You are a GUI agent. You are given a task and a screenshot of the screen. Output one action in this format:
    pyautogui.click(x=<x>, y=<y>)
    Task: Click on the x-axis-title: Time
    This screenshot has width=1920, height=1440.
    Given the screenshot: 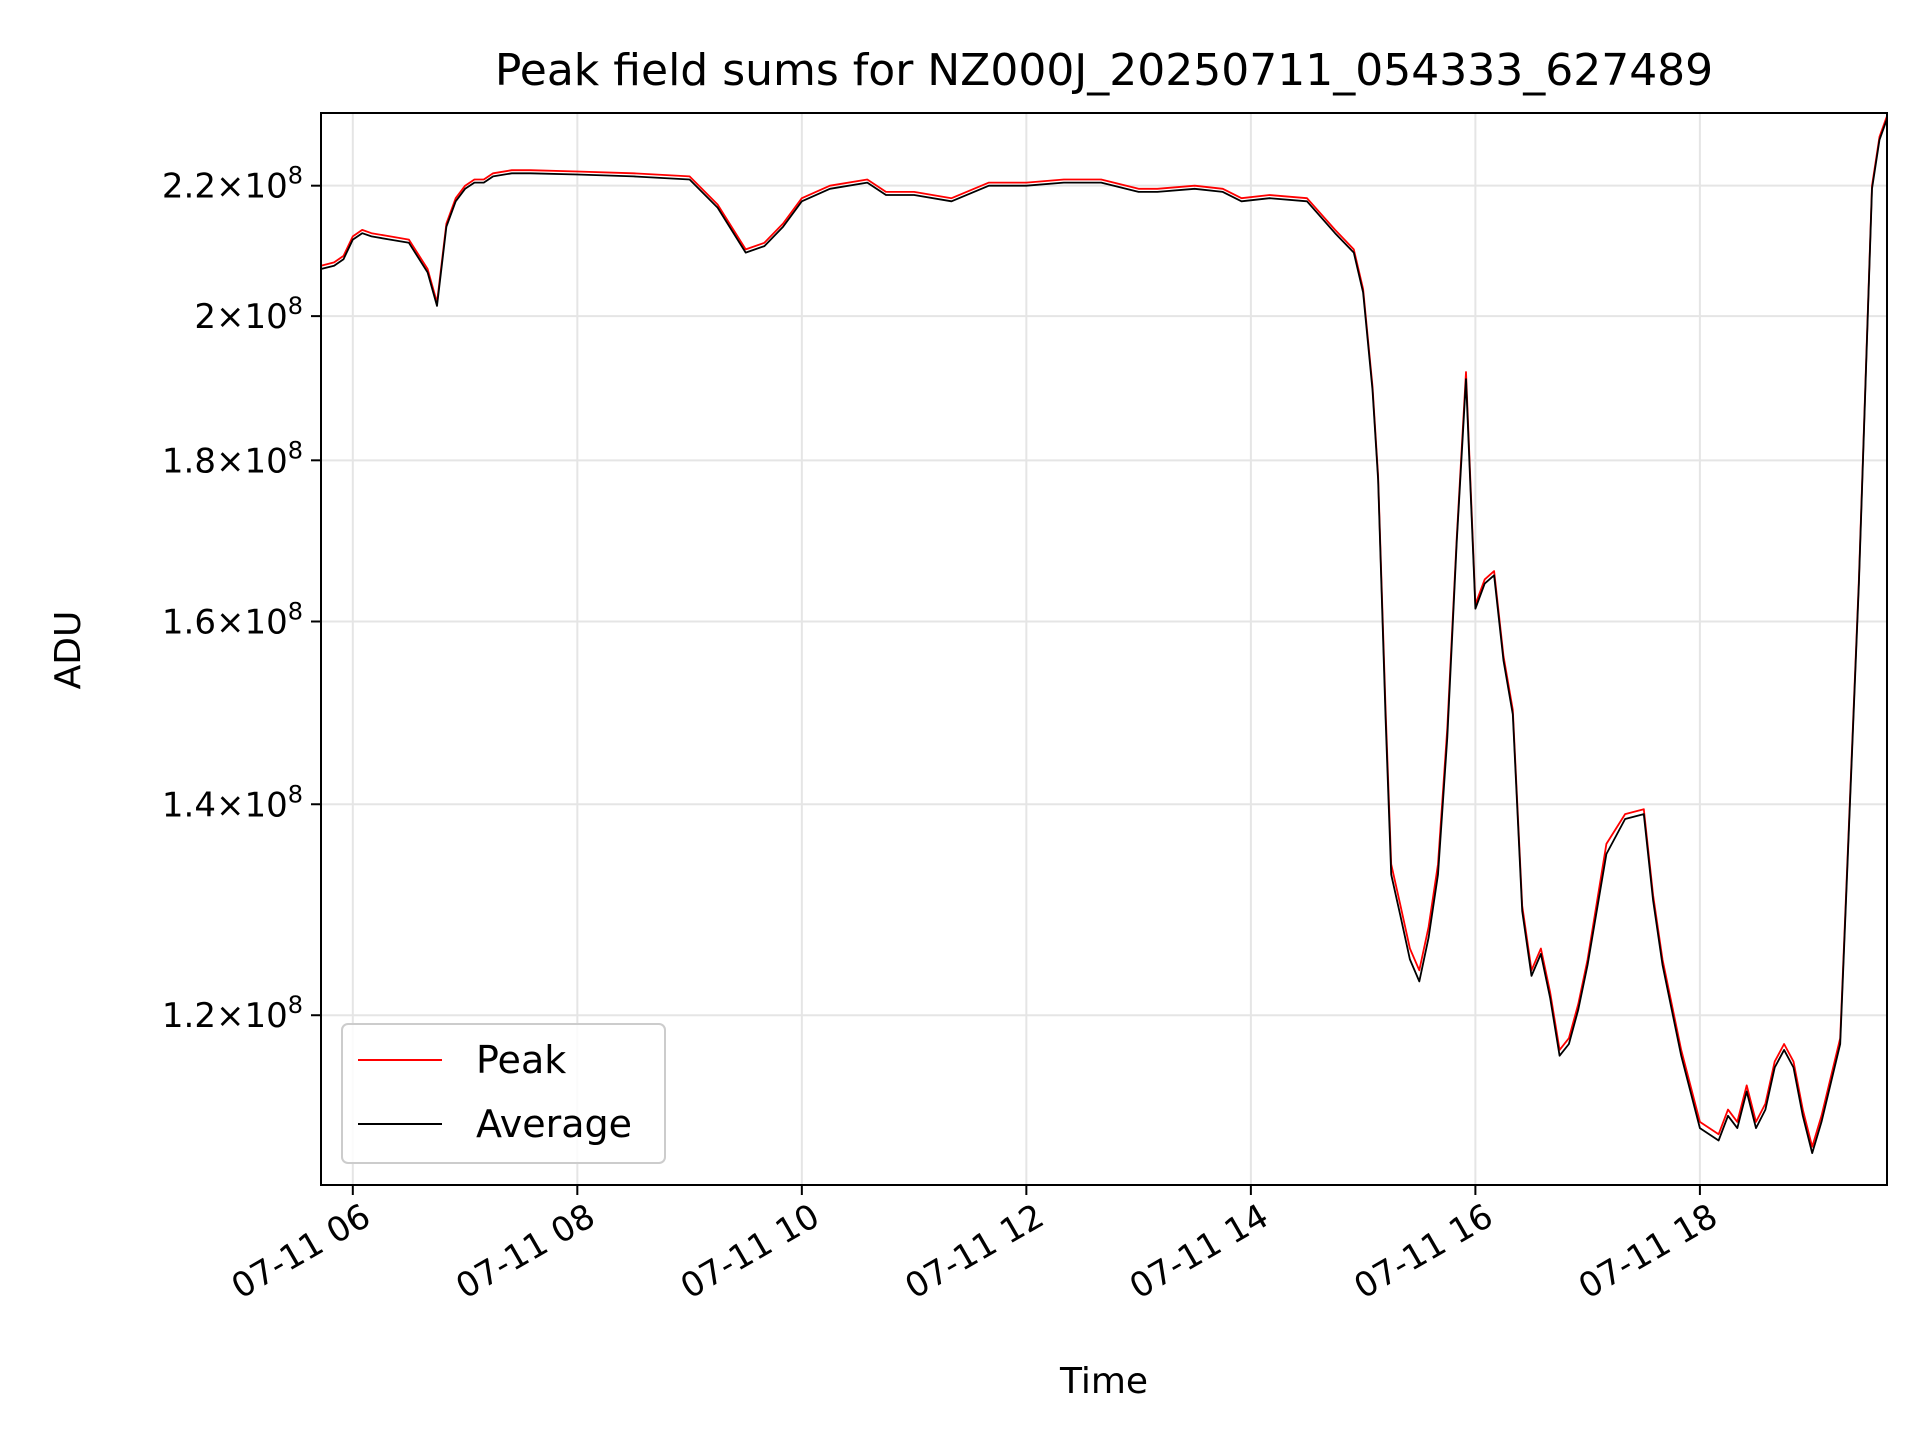 What is the action you would take?
    pyautogui.click(x=1103, y=1381)
    